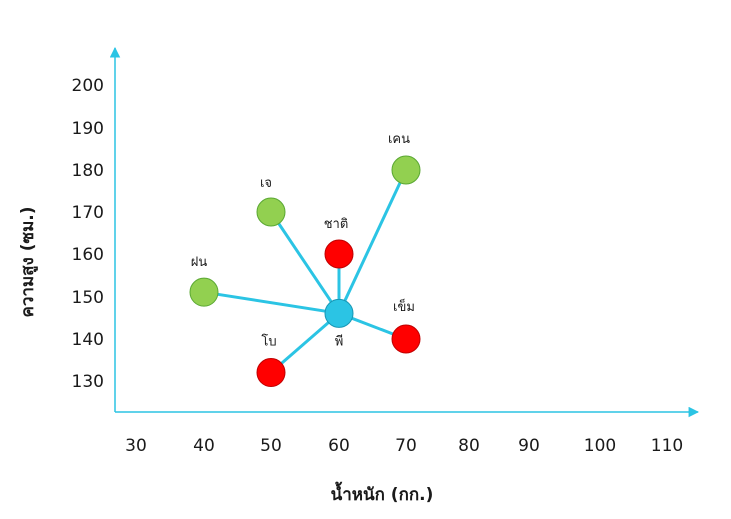 The height and width of the screenshot is (519, 731). What do you see at coordinates (600, 446) in the screenshot?
I see `x-tick-label: 100` at bounding box center [600, 446].